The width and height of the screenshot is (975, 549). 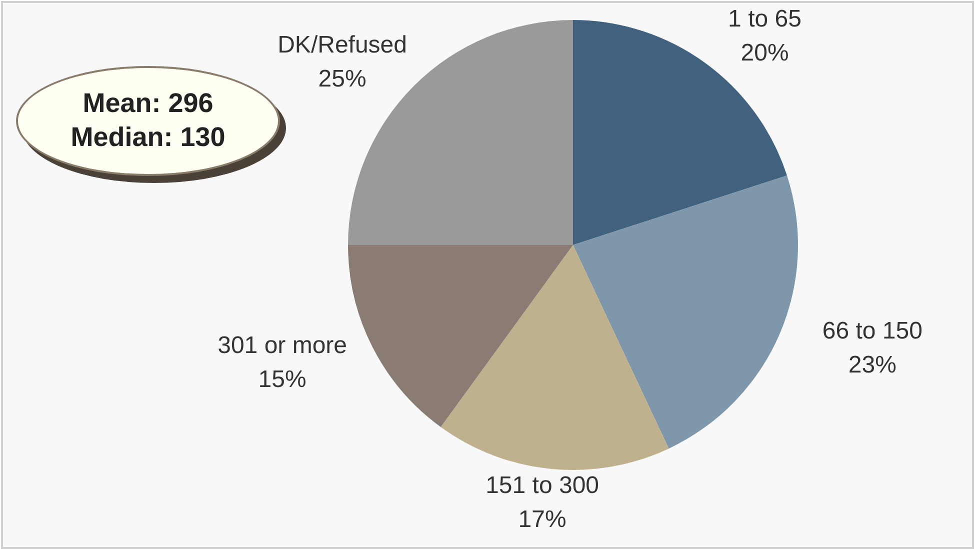 I want to click on slice-label: 66 to 150, so click(x=872, y=330).